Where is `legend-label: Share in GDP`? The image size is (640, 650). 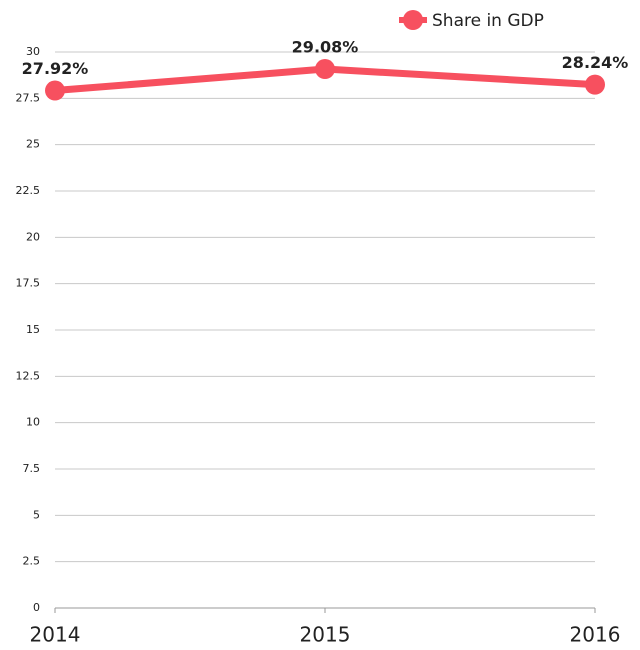
legend-label: Share in GDP is located at coordinates (488, 21).